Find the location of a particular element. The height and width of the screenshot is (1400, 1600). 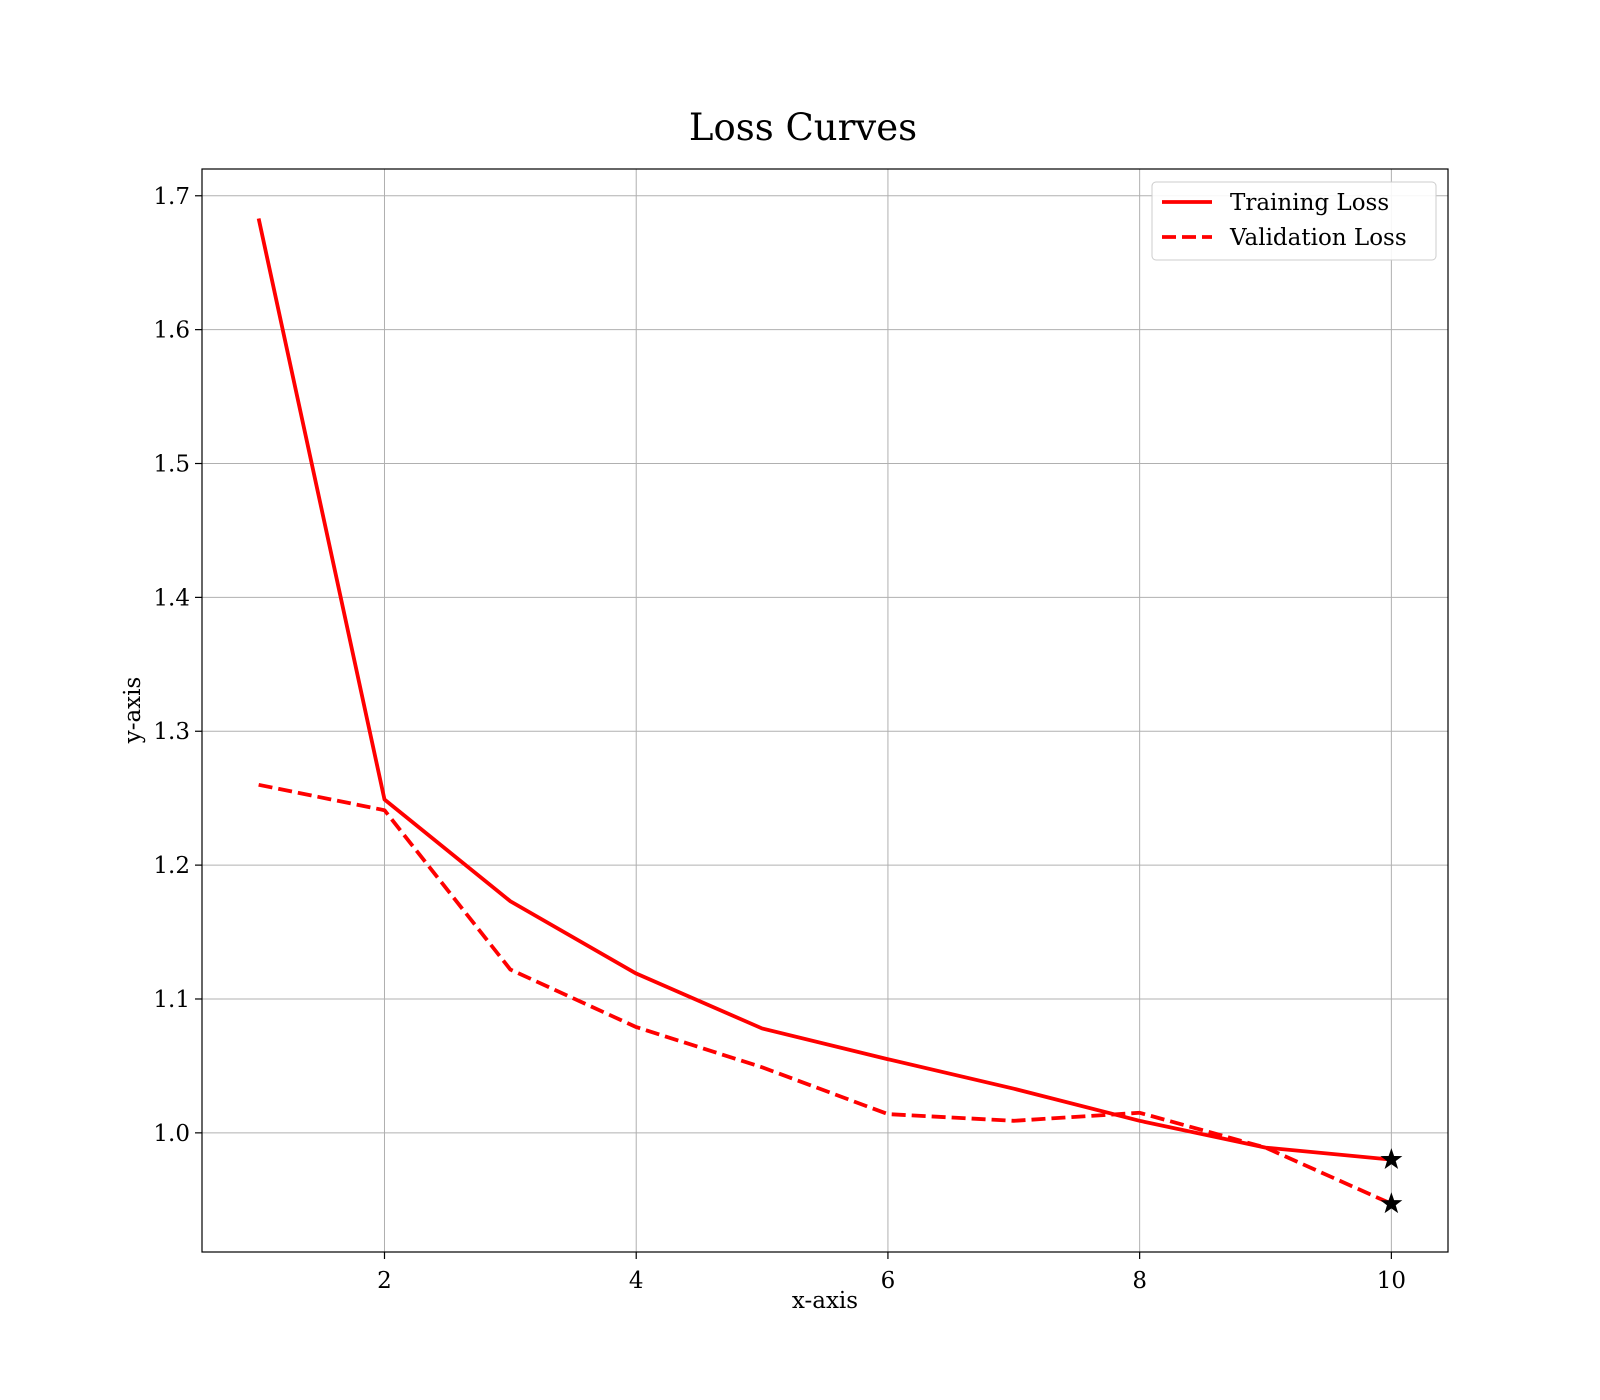

y-tick-label: 1.2 is located at coordinates (171, 866).